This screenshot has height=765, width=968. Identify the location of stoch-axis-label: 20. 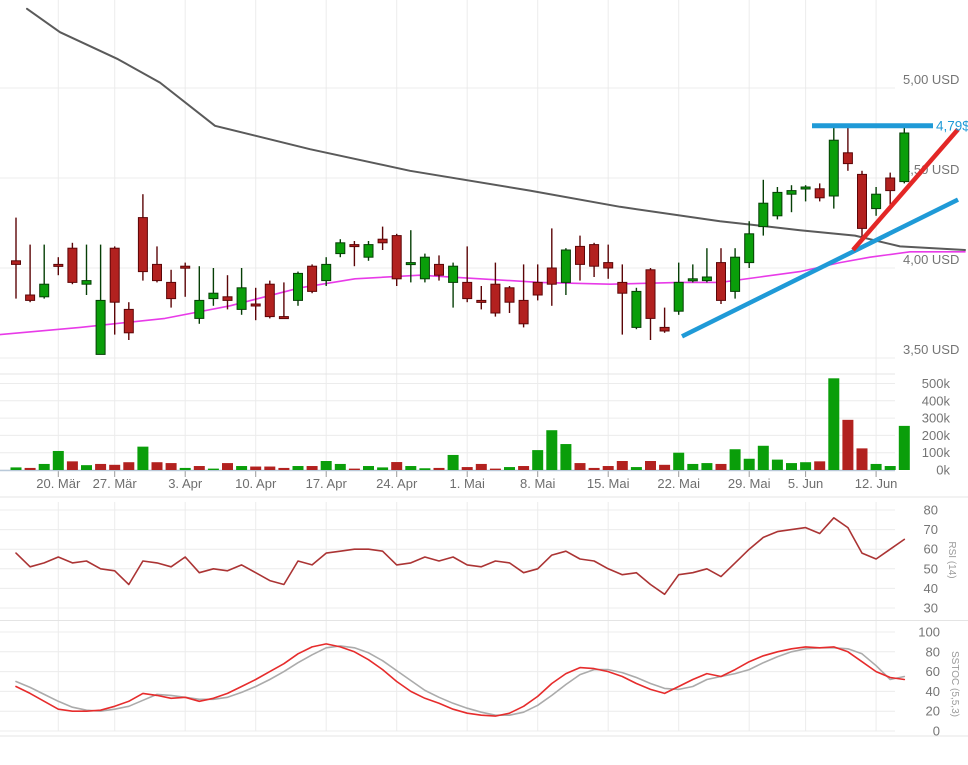
(933, 711).